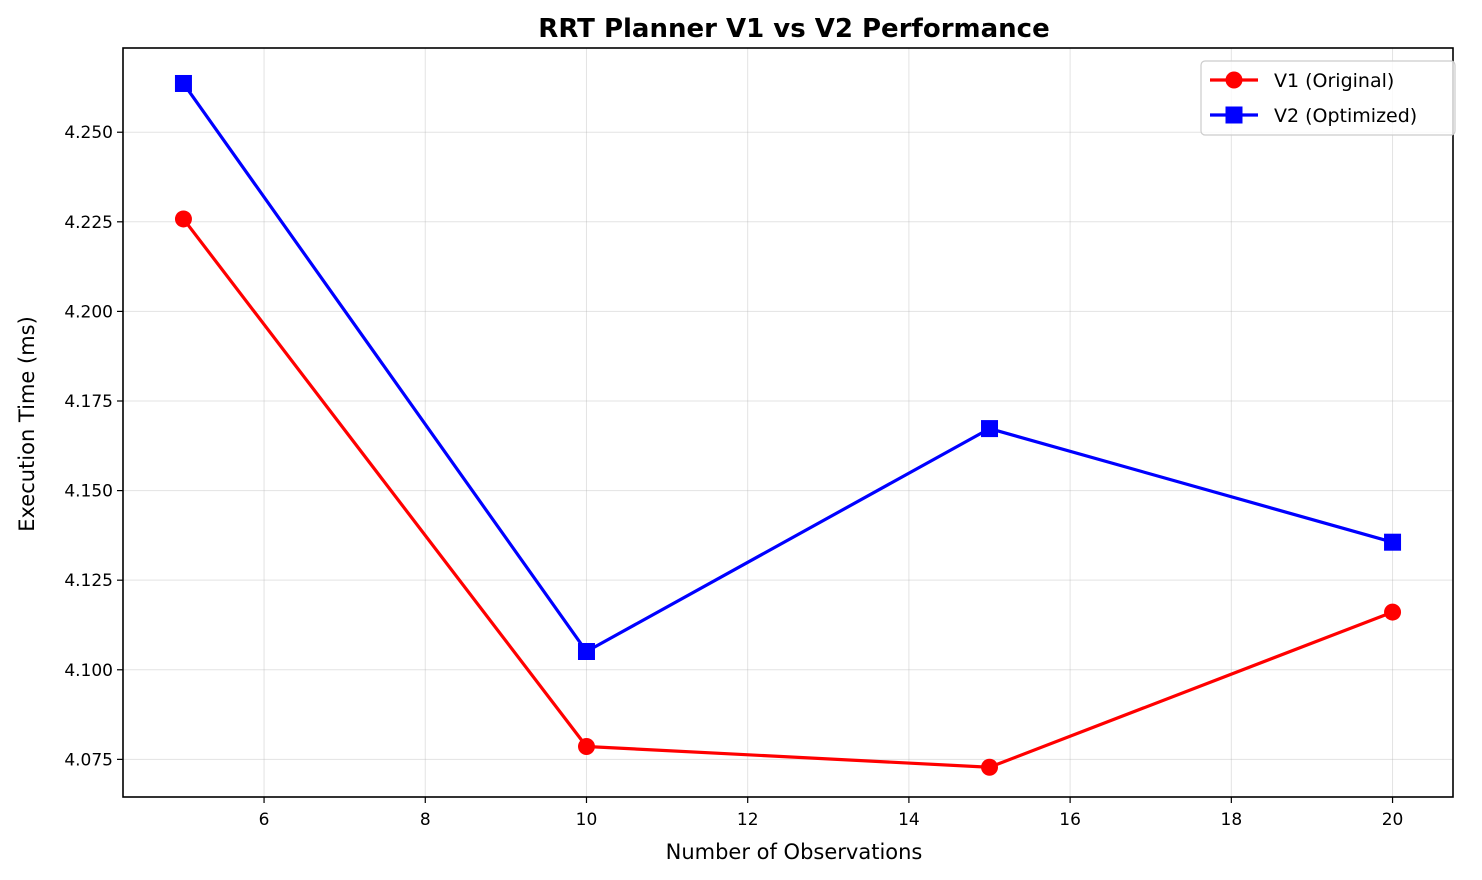 This screenshot has height=880, width=1482. What do you see at coordinates (748, 820) in the screenshot?
I see `x-tick-label: 12` at bounding box center [748, 820].